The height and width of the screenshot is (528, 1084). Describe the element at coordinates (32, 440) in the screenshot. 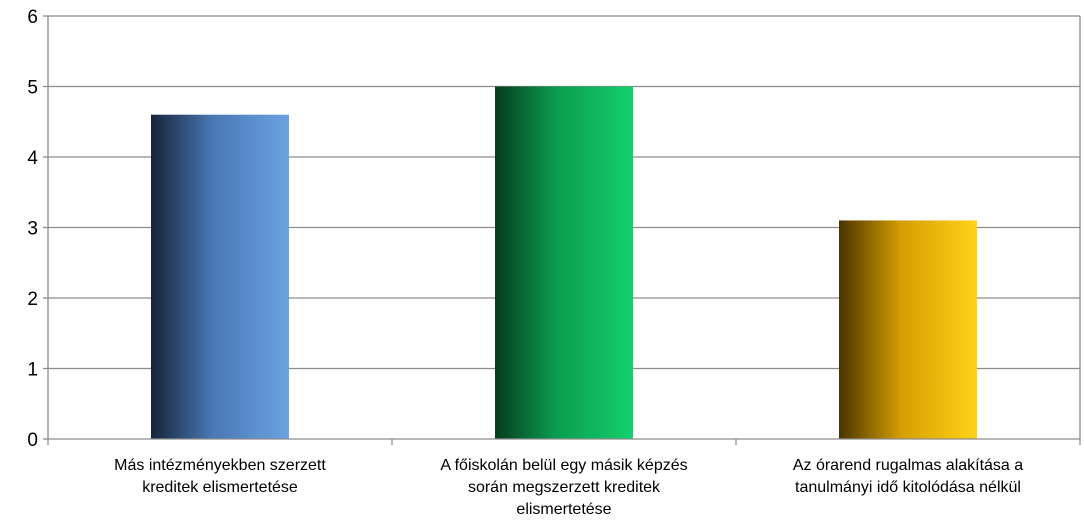

I see `y-tick-label: 0` at that location.